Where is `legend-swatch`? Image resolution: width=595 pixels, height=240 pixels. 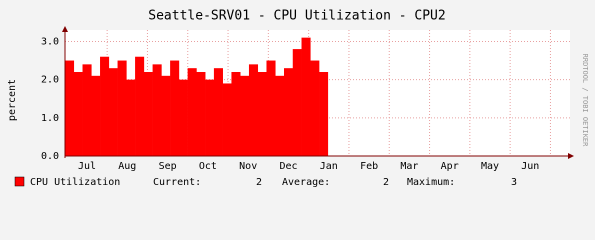
legend-swatch is located at coordinates (19, 181).